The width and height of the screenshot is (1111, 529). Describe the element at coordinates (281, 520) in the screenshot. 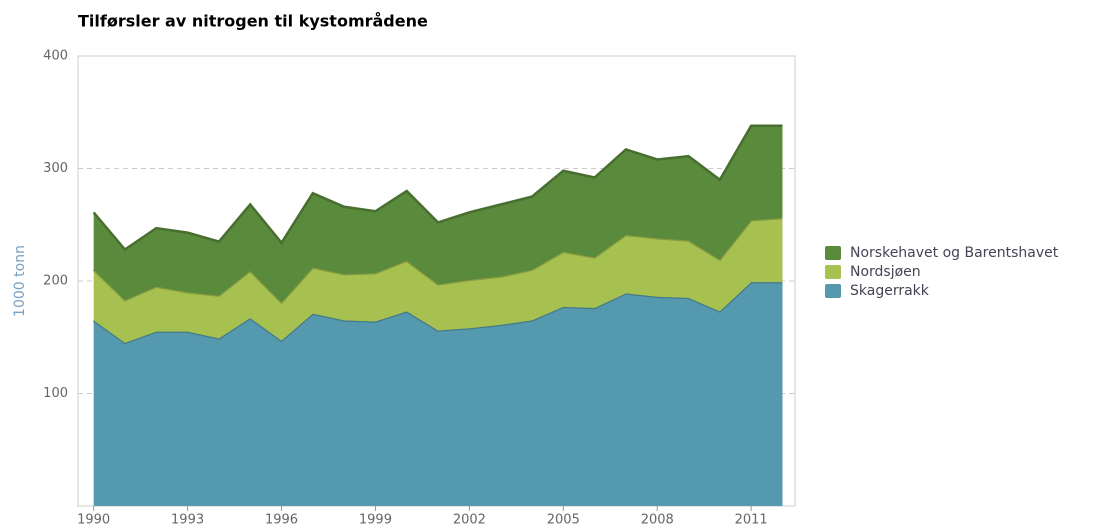

I see `x-tick-label: 1996` at that location.